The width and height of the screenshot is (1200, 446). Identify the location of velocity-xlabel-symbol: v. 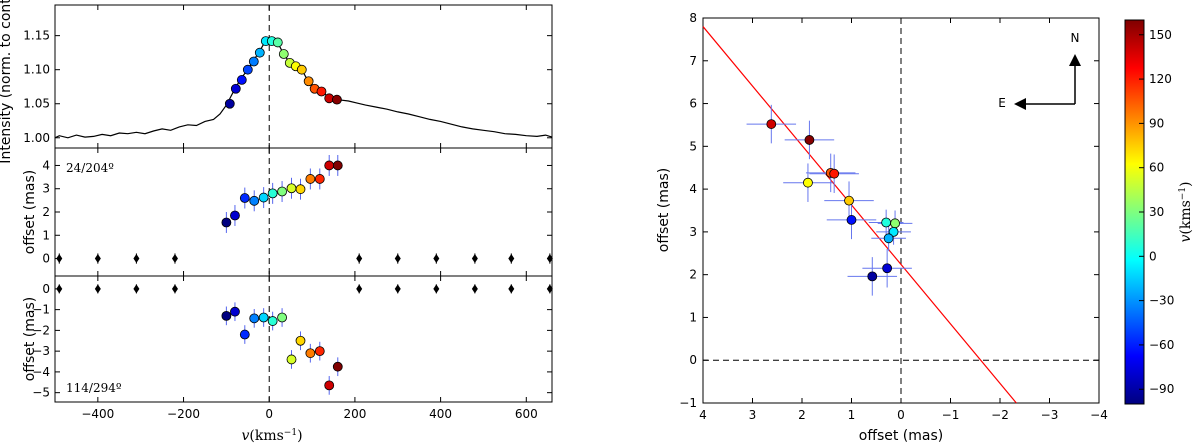
(245, 436).